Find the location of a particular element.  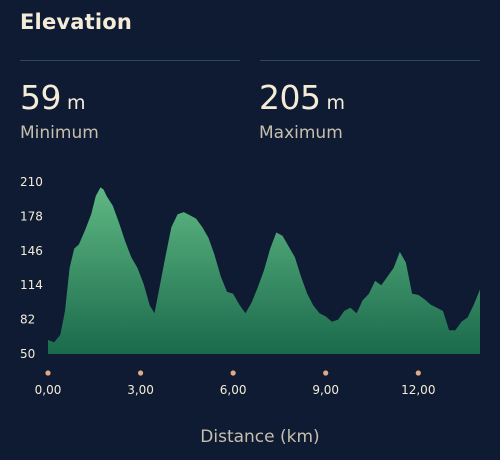

stat-divider-right is located at coordinates (370, 60).